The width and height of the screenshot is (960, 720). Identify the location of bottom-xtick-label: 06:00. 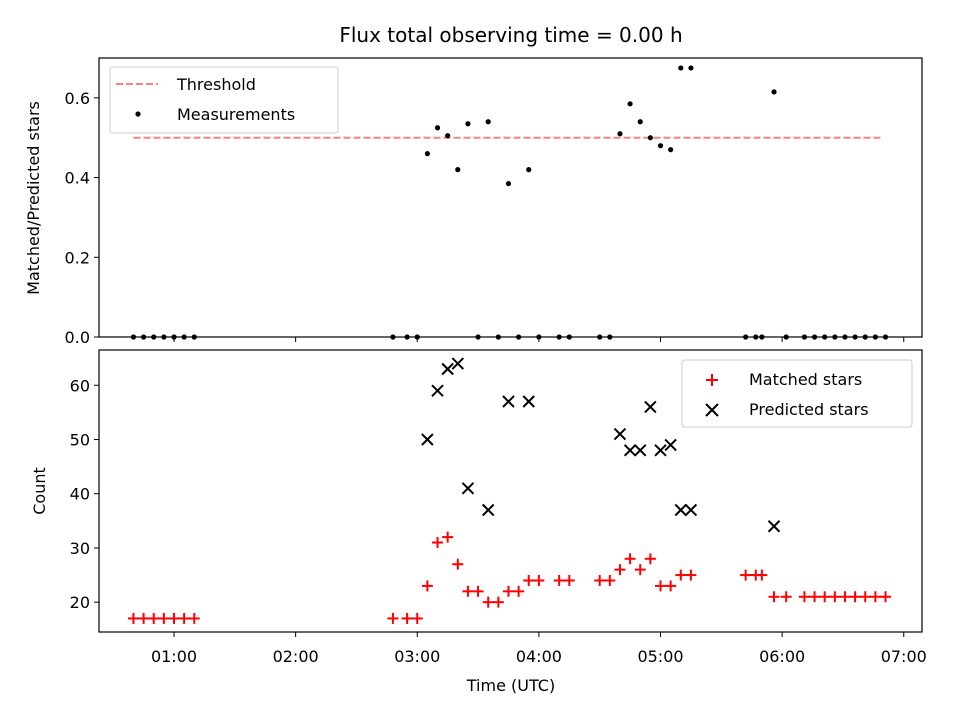
(782, 656).